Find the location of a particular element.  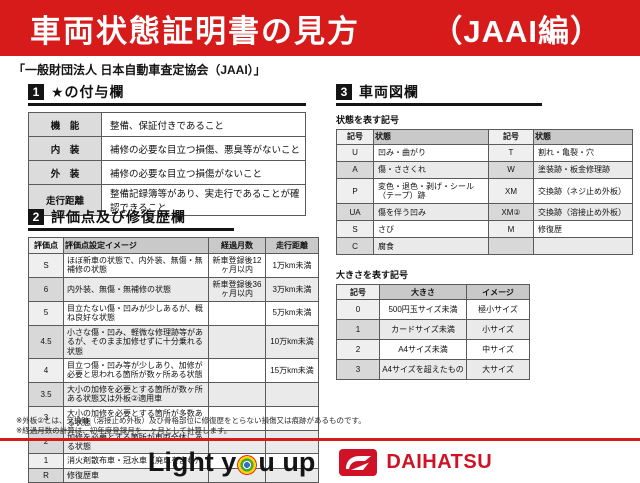

symbol-row: S さび M 修復歴 is located at coordinates (484, 229).